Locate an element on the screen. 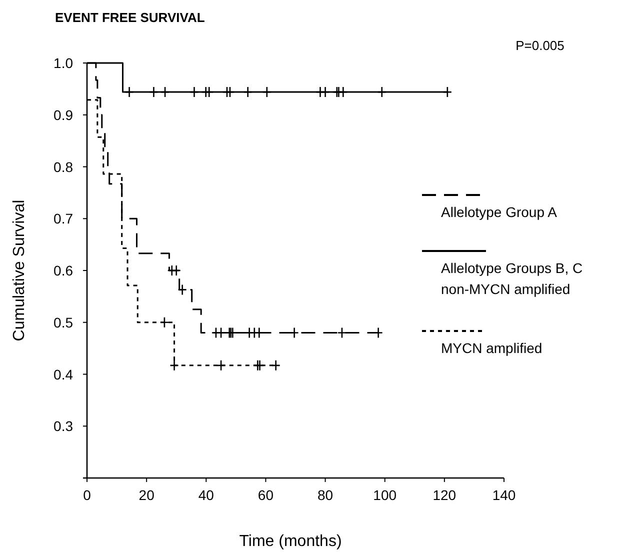 The height and width of the screenshot is (554, 625). y-tick-label: 1.0 is located at coordinates (64, 63).